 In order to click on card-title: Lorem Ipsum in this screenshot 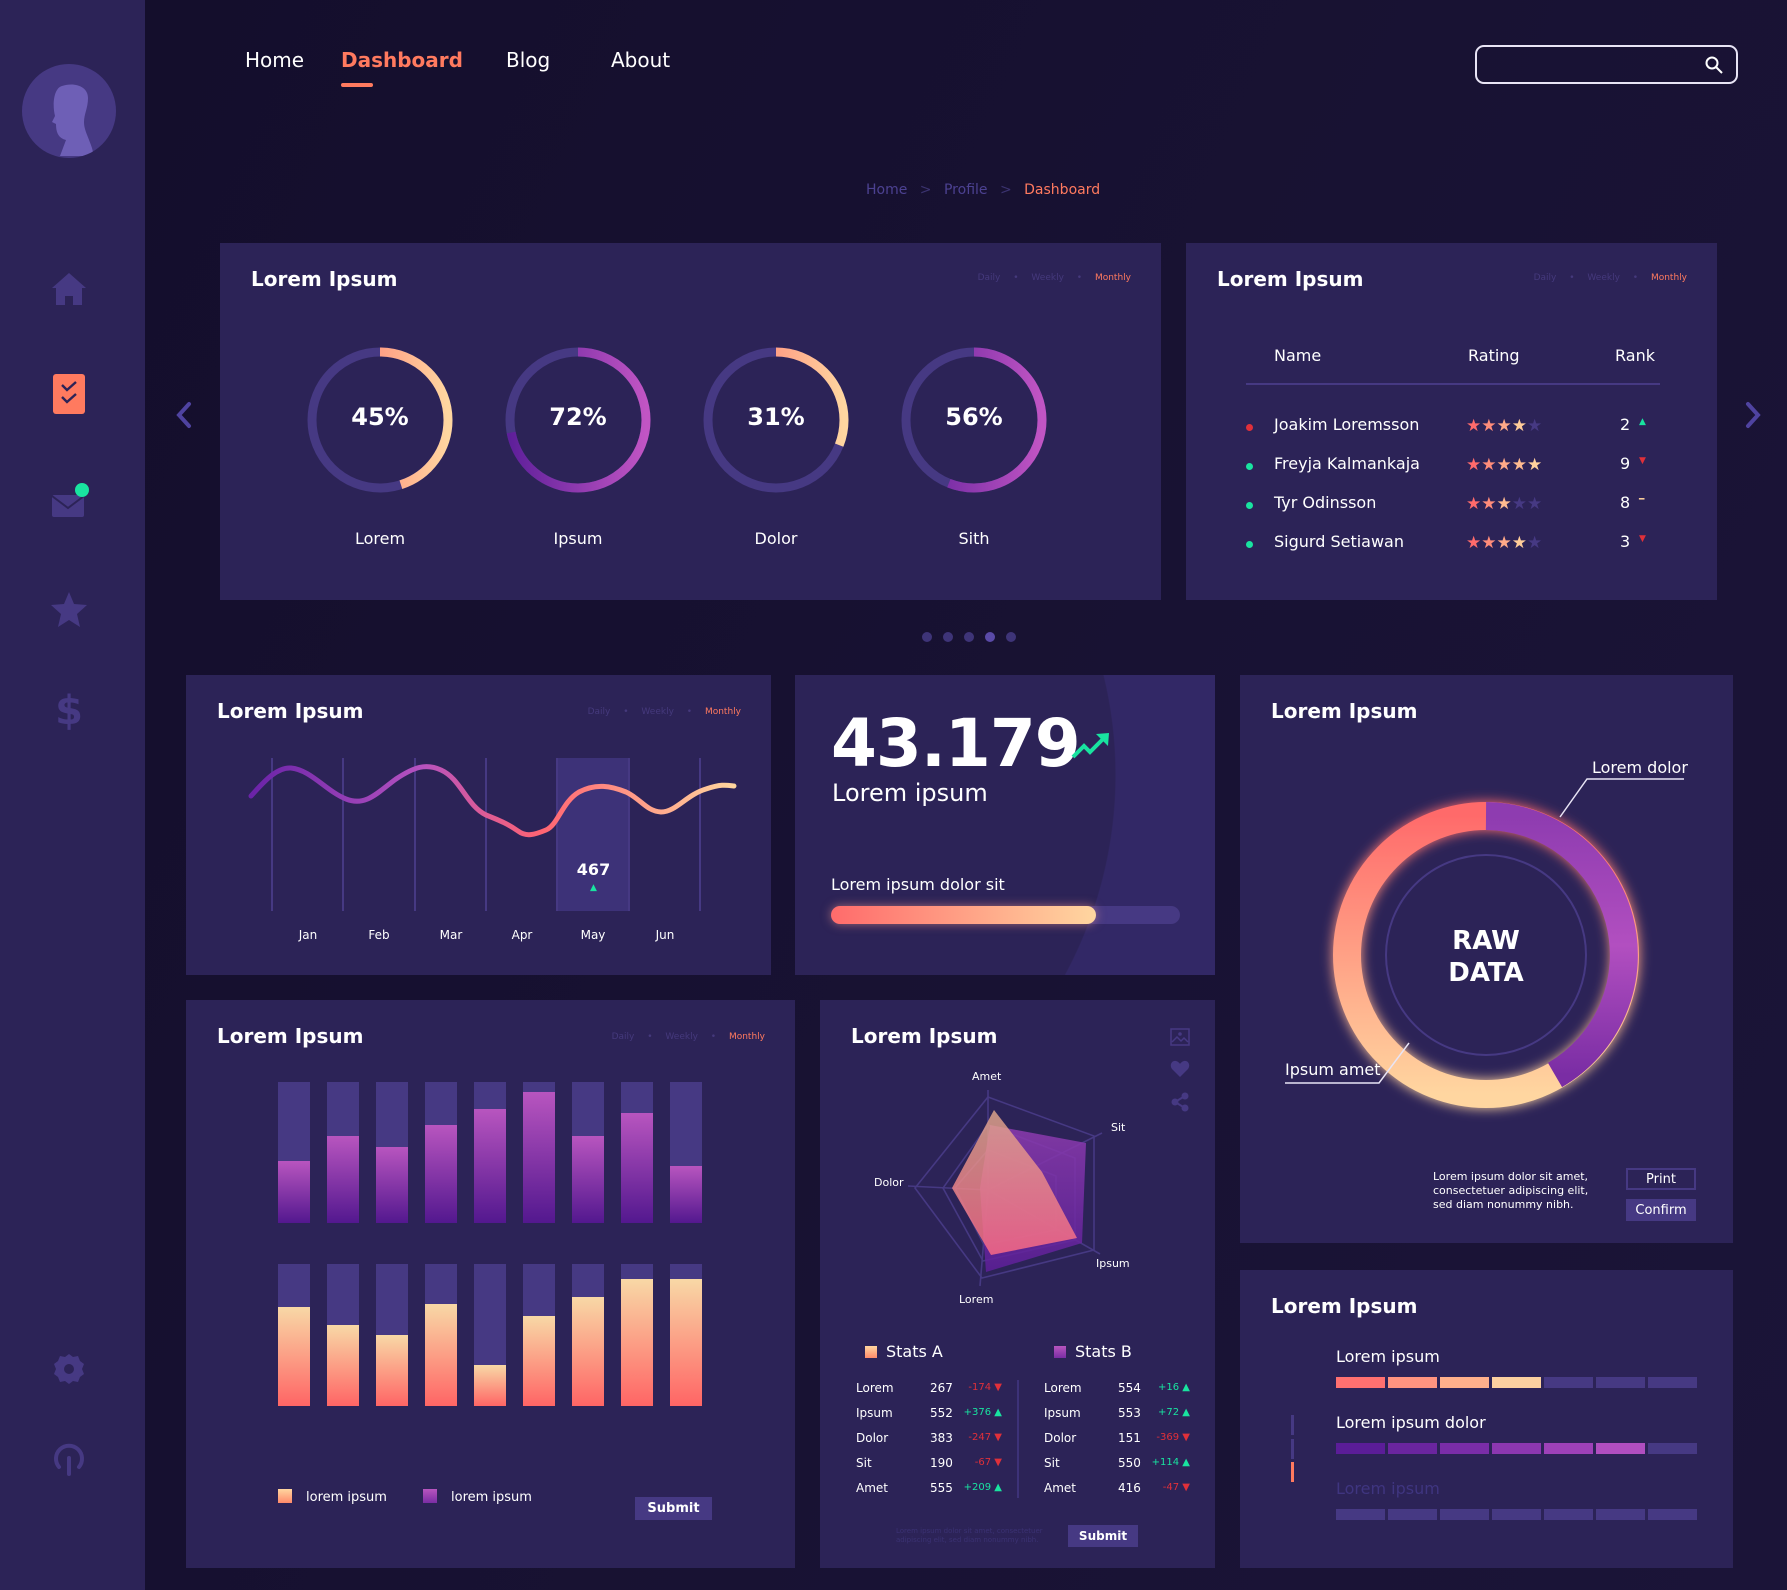, I will do `click(1344, 711)`.